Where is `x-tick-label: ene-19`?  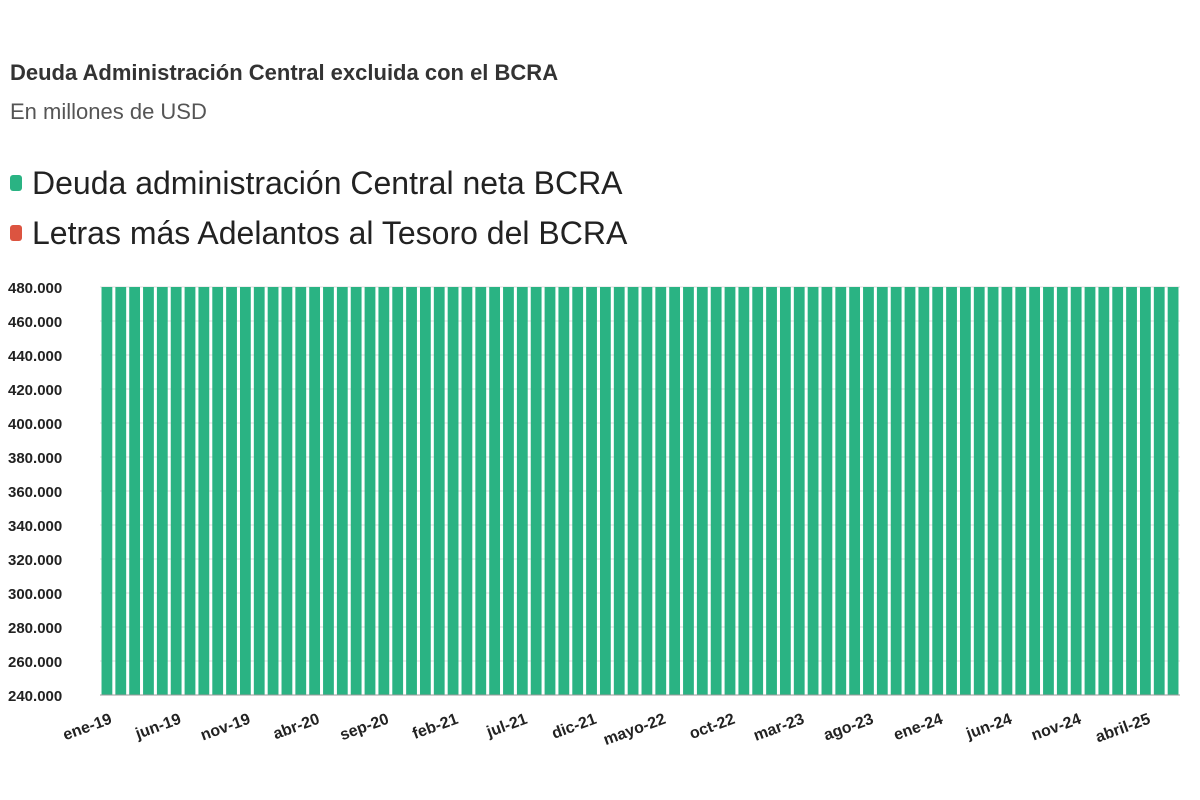
x-tick-label: ene-19 is located at coordinates (88, 727).